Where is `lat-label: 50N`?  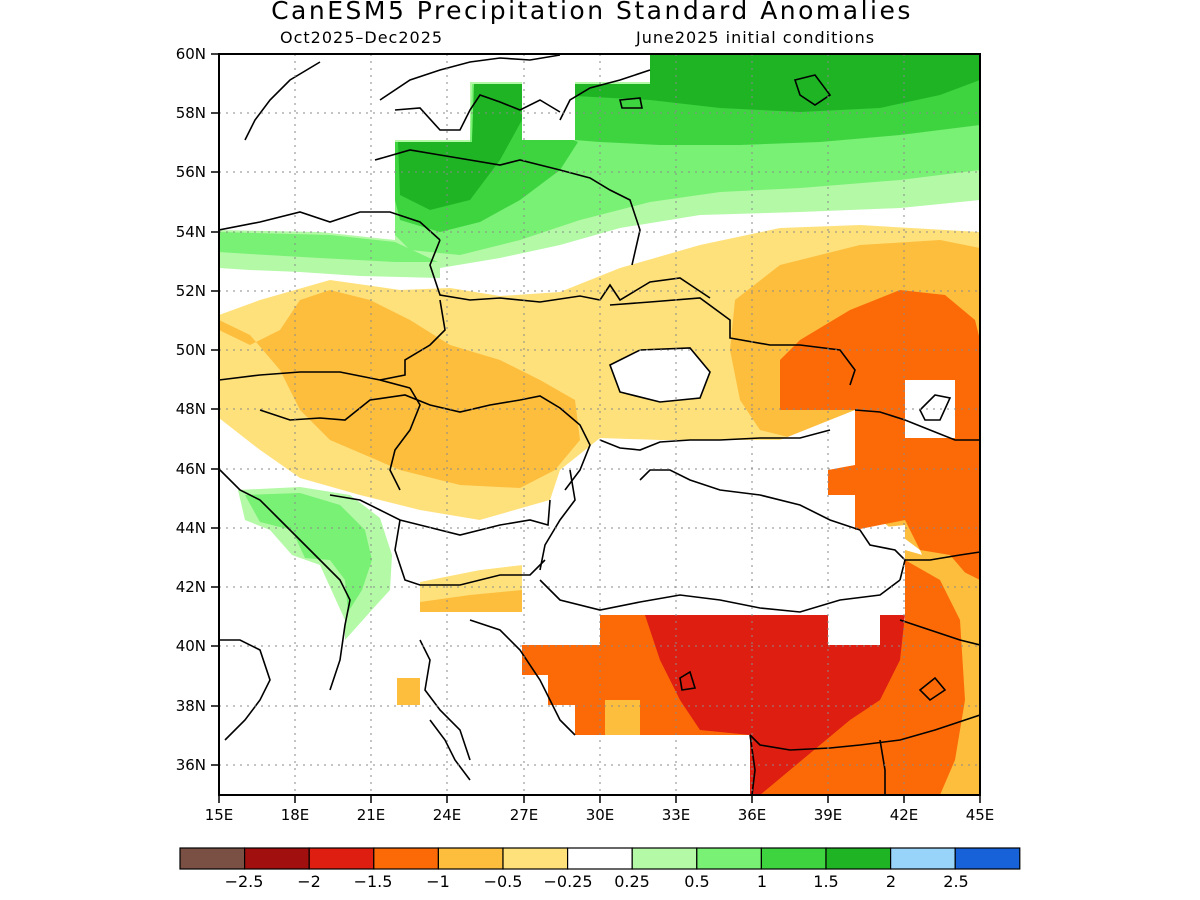 lat-label: 50N is located at coordinates (191, 350).